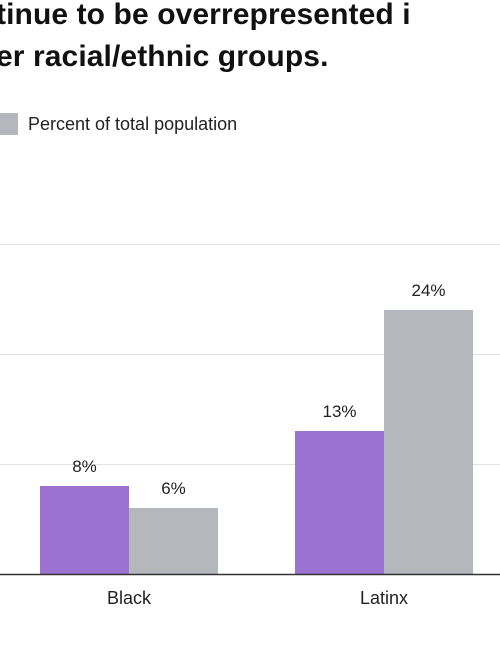 This screenshot has width=500, height=646. What do you see at coordinates (129, 598) in the screenshot?
I see `x-tick-label-black: Black` at bounding box center [129, 598].